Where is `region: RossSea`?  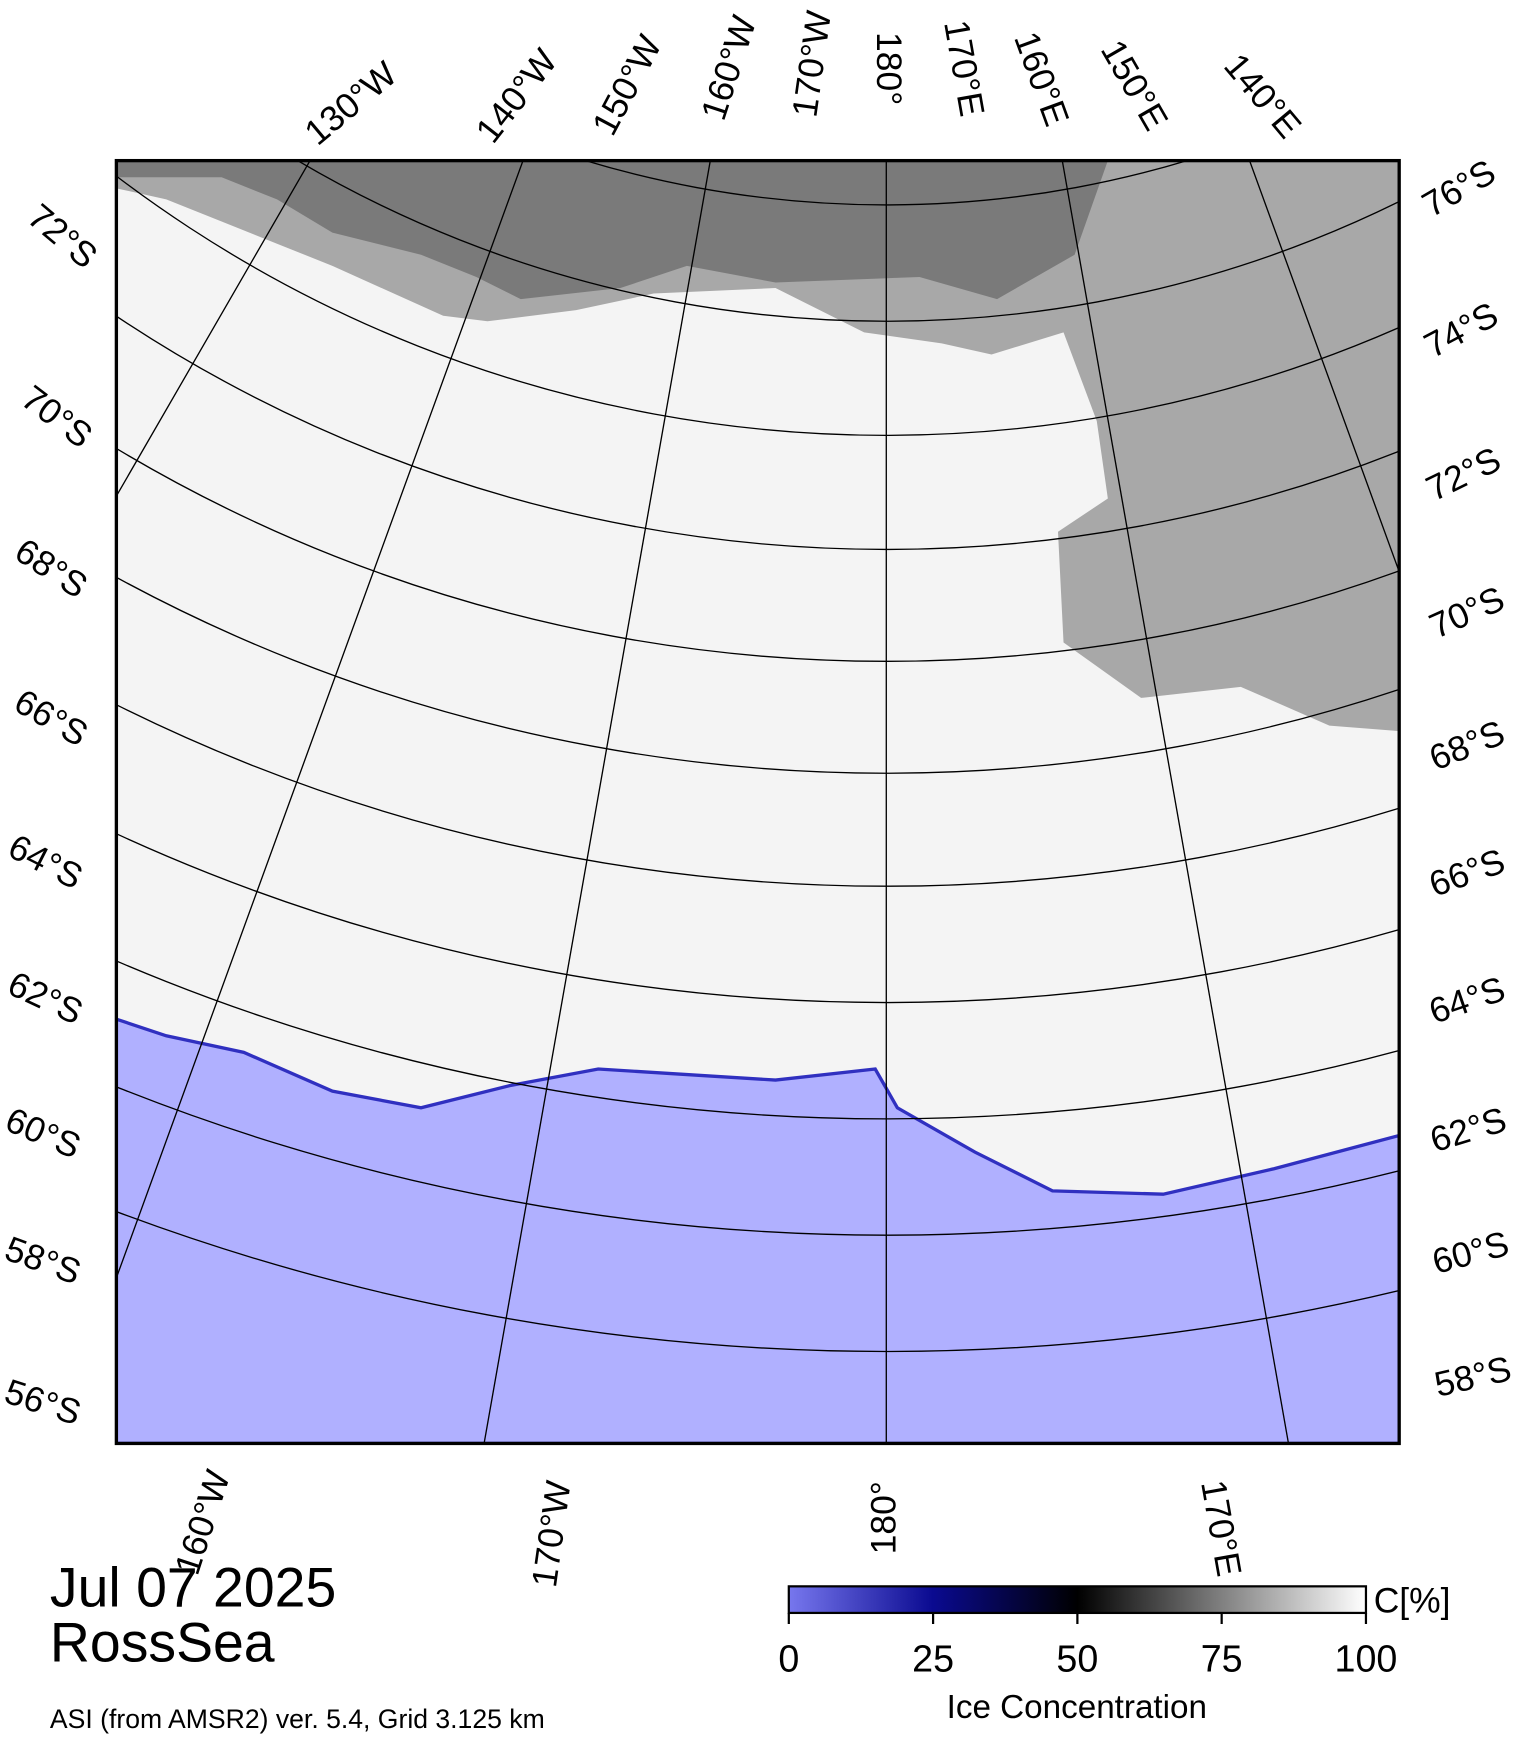
region: RossSea is located at coordinates (162, 1643).